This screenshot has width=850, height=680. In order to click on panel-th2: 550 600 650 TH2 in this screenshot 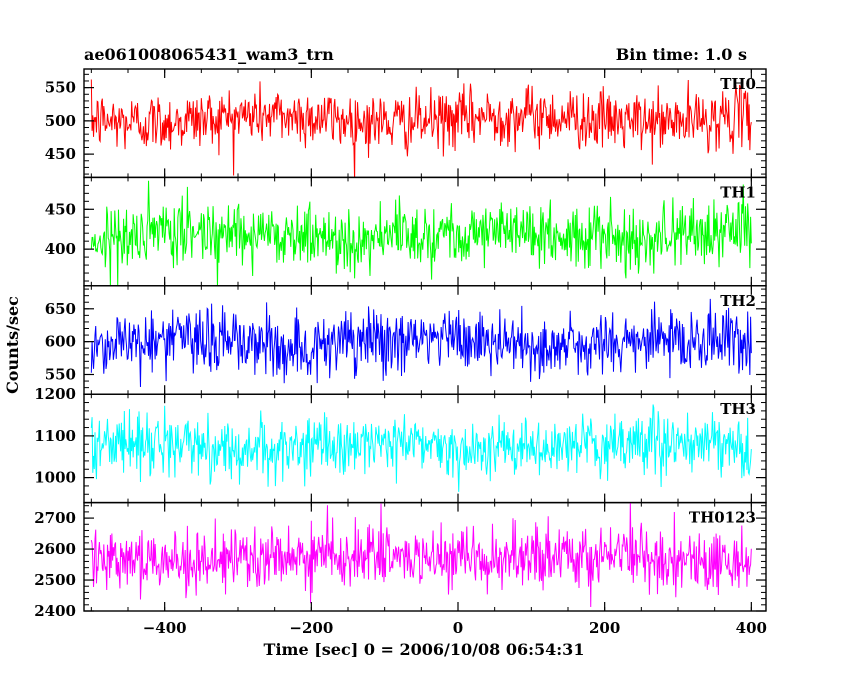, I will do `click(406, 340)`.